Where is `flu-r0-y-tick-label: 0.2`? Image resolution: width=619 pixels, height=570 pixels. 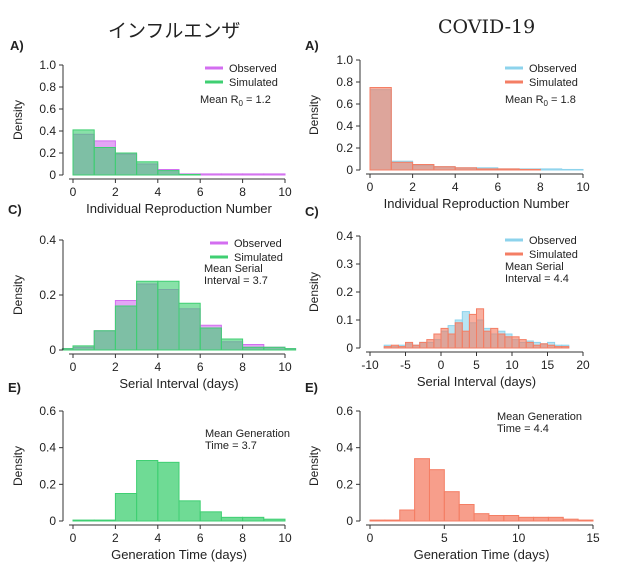
flu-r0-y-tick-label: 0.2 is located at coordinates (47, 153).